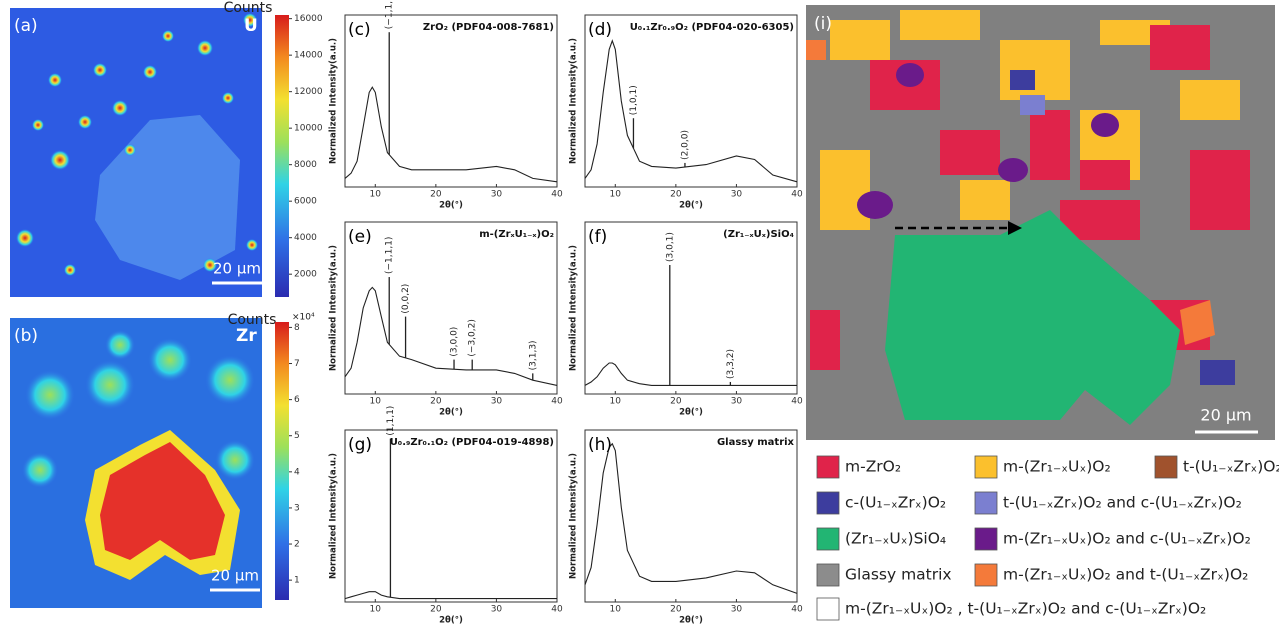  What do you see at coordinates (685, 145) in the screenshot?
I see `peak-label: (2,0,0)` at bounding box center [685, 145].